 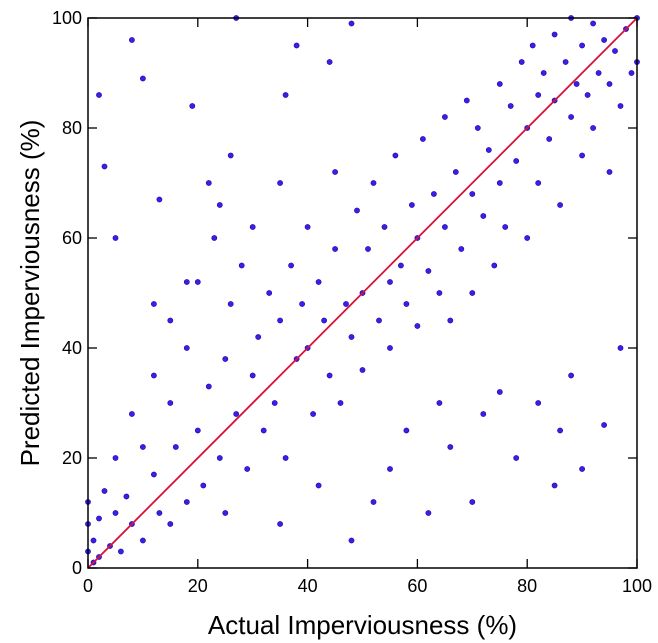 I want to click on x-tick-label: 40, so click(x=308, y=586).